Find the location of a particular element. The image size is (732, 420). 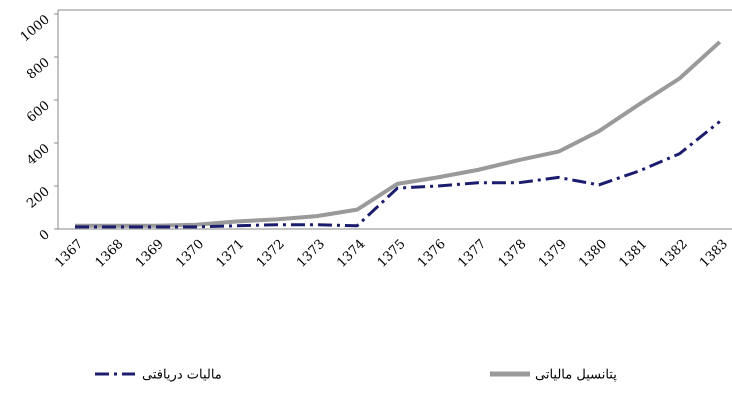

x-tick-label: 1382 is located at coordinates (674, 254).